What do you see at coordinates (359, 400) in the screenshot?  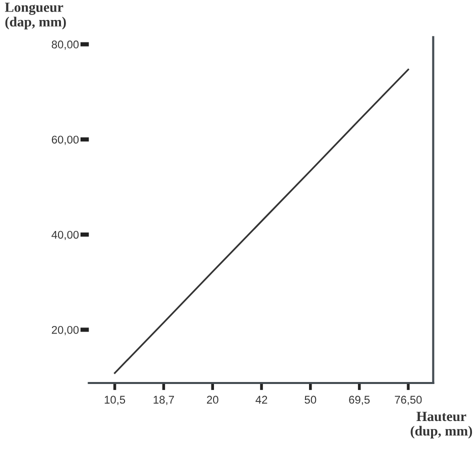 I see `x-tick-label: 69,5` at bounding box center [359, 400].